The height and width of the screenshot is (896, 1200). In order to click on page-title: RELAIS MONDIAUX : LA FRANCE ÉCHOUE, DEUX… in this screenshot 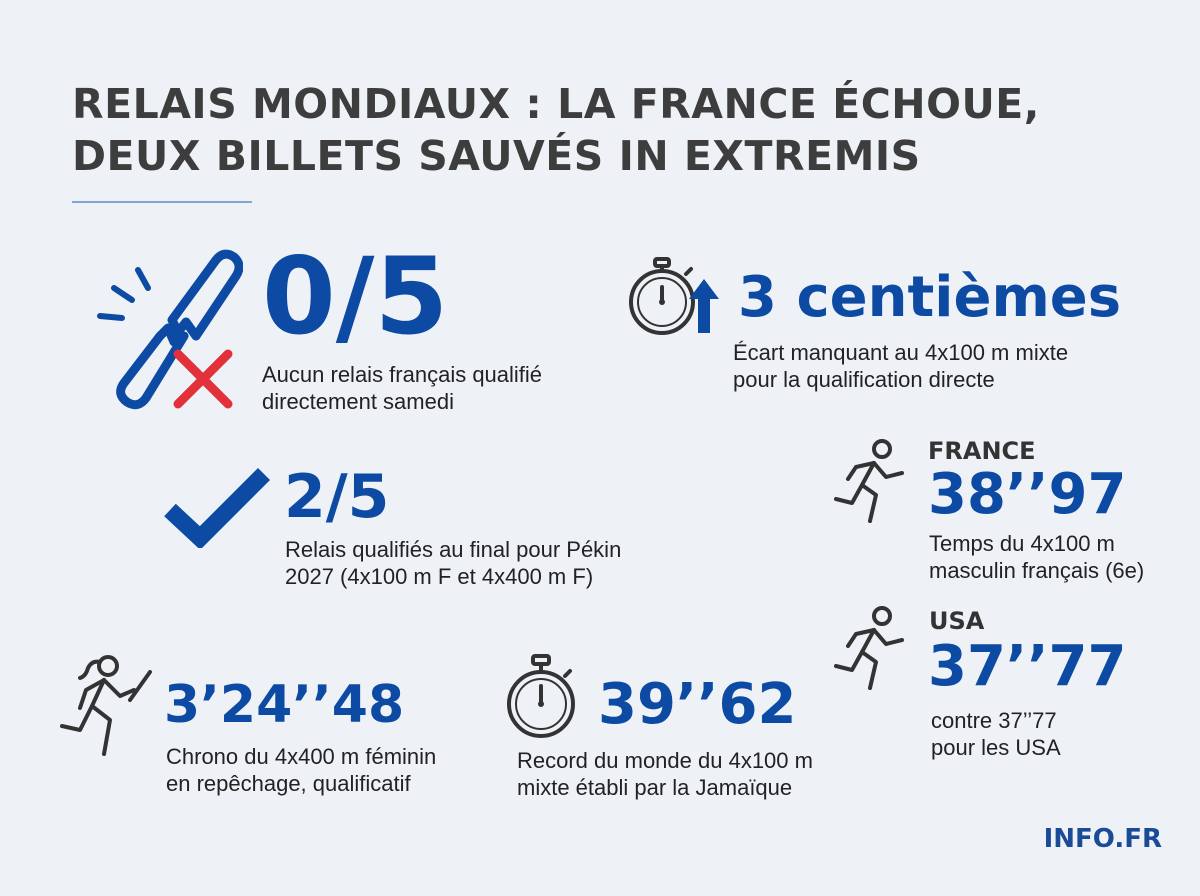, I will do `click(612, 130)`.